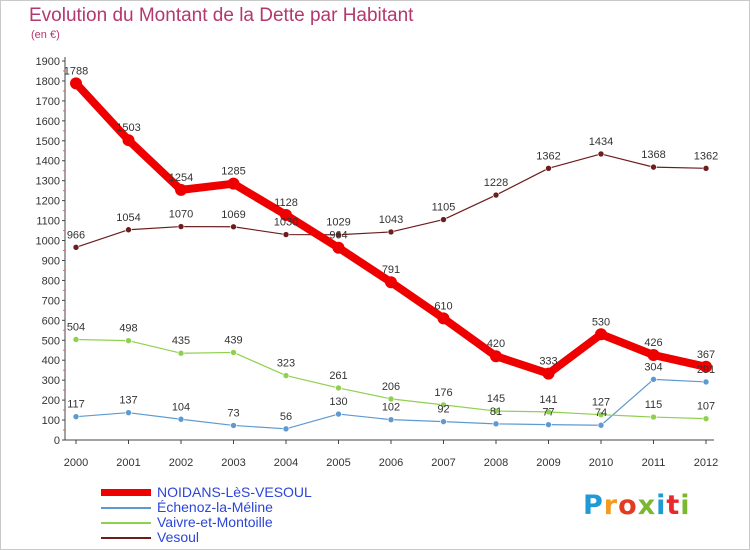  Describe the element at coordinates (391, 463) in the screenshot. I see `x-tick-label: 2006` at that location.